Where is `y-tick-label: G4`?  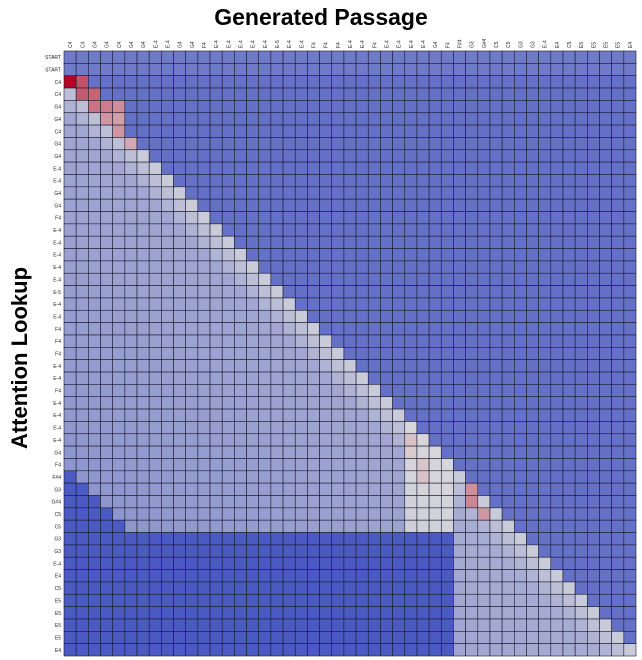
y-tick-label: G4 is located at coordinates (57, 453).